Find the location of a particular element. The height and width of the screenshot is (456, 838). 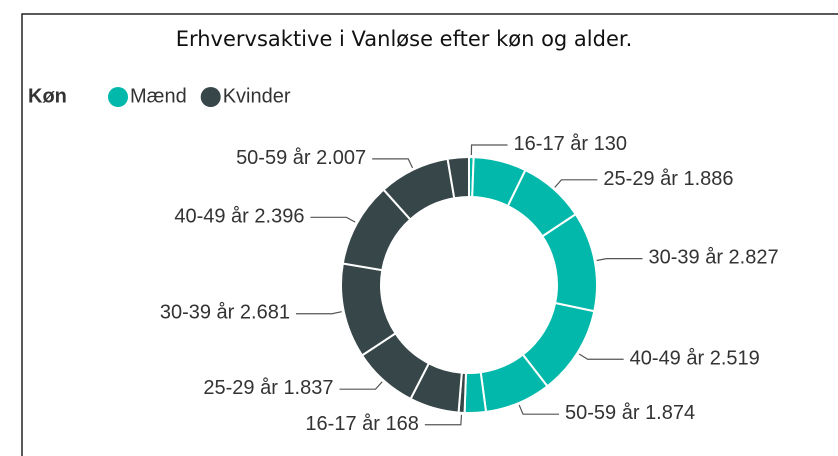

legend-title: Køn is located at coordinates (47, 96).